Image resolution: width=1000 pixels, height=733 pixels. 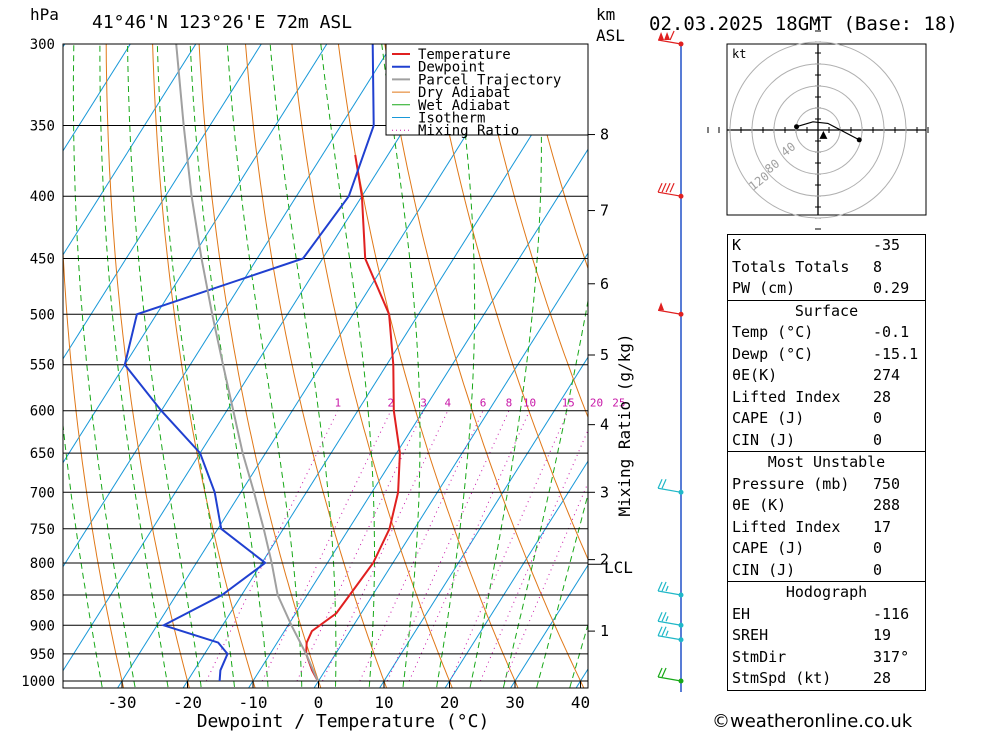 What do you see at coordinates (882, 396) in the screenshot?
I see `surface-value: 28` at bounding box center [882, 396].